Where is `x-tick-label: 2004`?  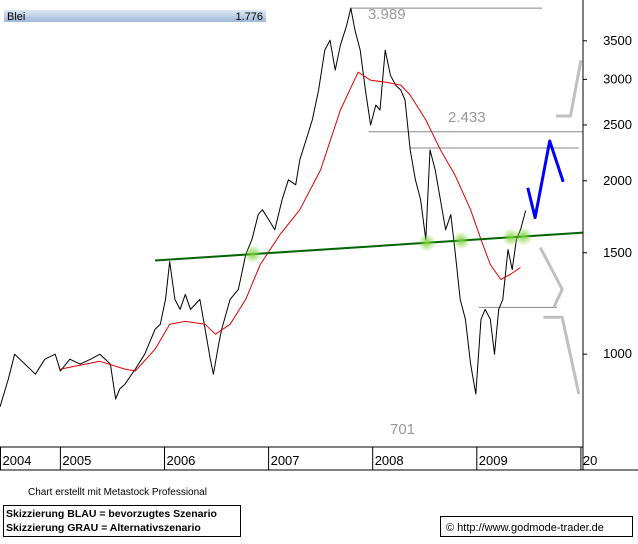
x-tick-label: 2004 is located at coordinates (17, 460).